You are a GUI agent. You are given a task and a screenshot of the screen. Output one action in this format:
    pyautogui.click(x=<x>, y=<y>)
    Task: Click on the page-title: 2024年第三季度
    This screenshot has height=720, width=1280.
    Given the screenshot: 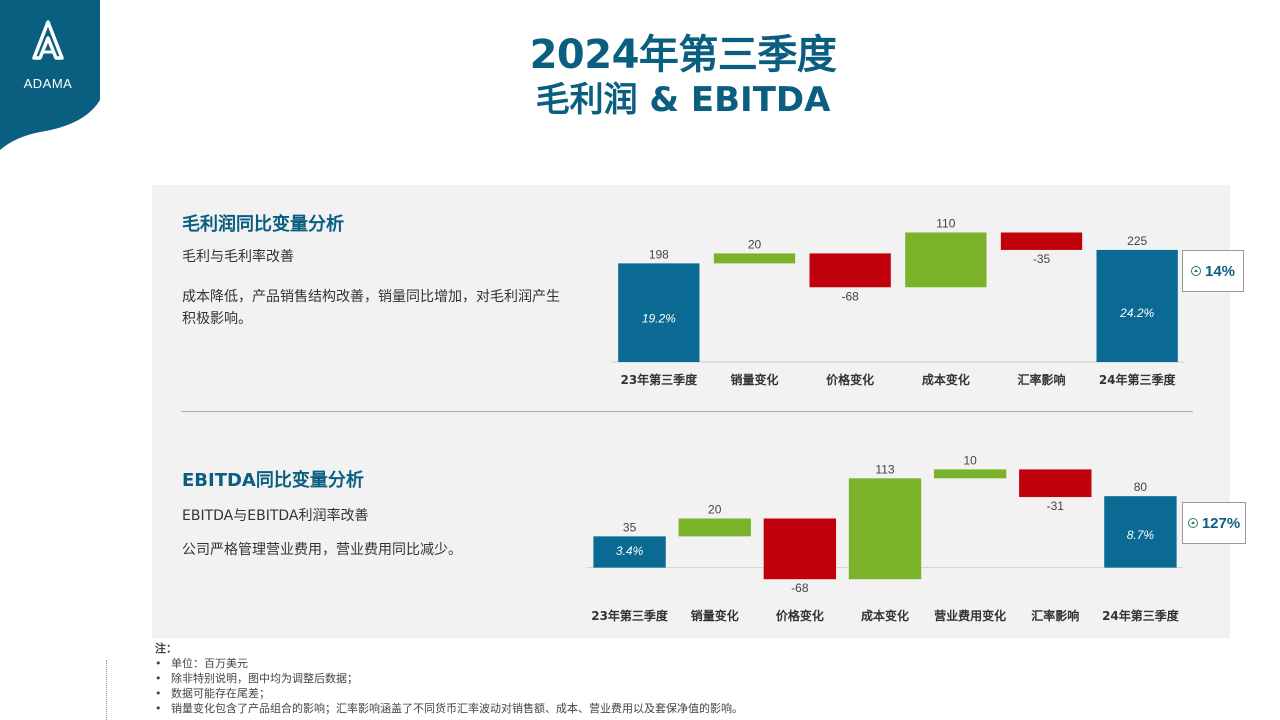 What is the action you would take?
    pyautogui.click(x=683, y=55)
    